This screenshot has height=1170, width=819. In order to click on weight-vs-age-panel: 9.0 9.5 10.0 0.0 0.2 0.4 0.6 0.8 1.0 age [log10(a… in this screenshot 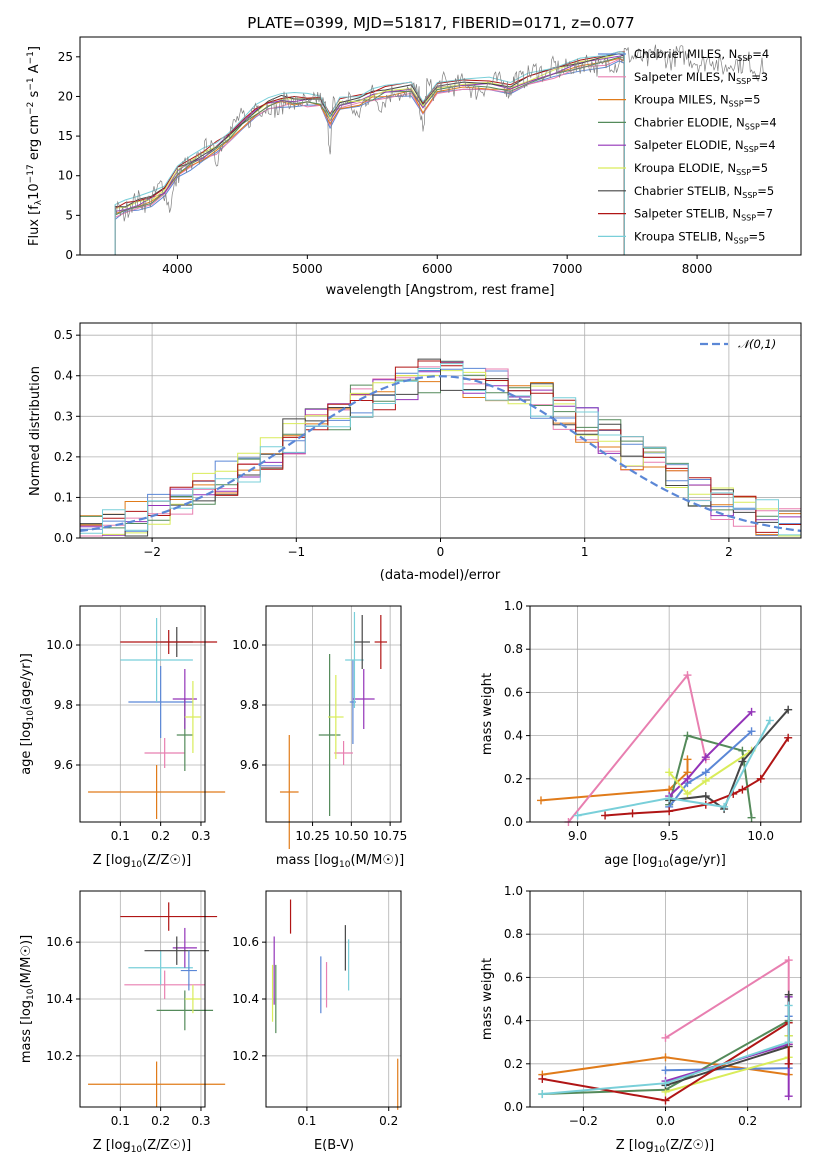, I will do `click(641, 734)`.